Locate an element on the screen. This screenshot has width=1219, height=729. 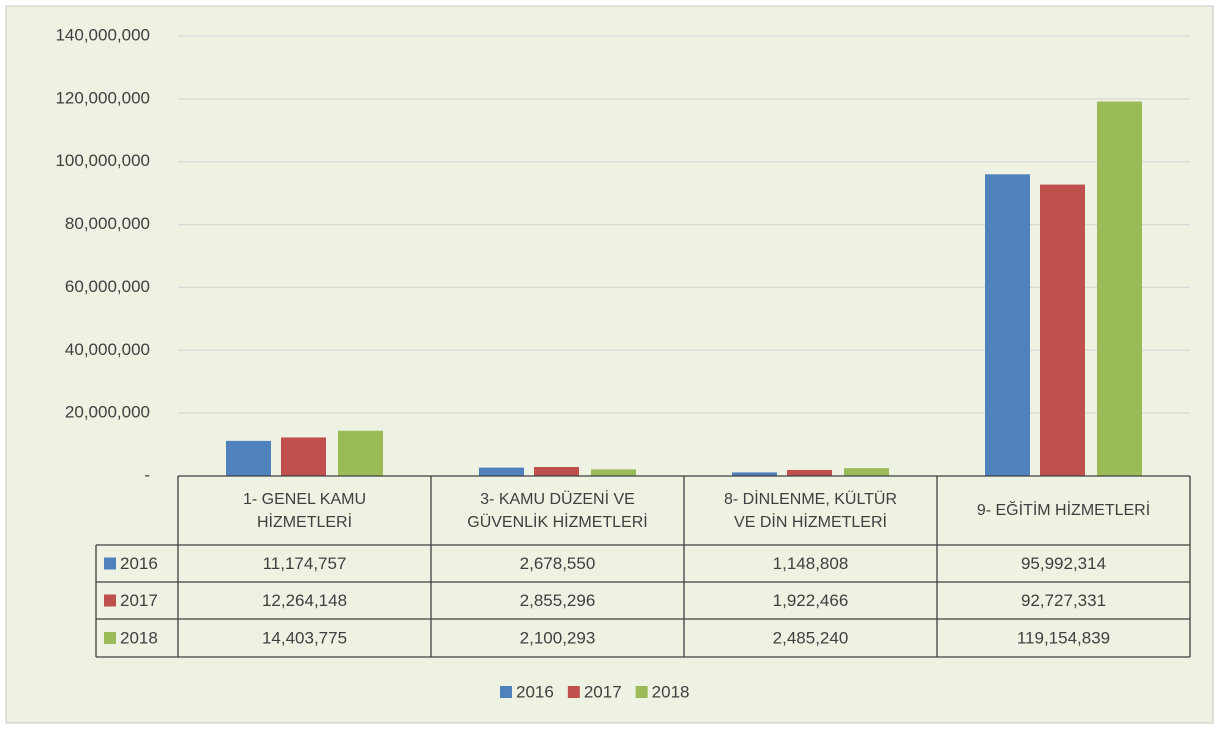
row-label: 2017 is located at coordinates (139, 600).